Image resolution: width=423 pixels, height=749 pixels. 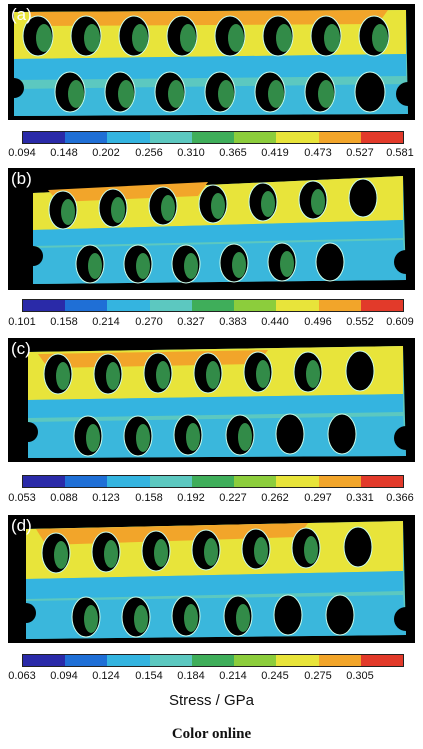 I want to click on tick-label: 0.473, so click(x=318, y=153).